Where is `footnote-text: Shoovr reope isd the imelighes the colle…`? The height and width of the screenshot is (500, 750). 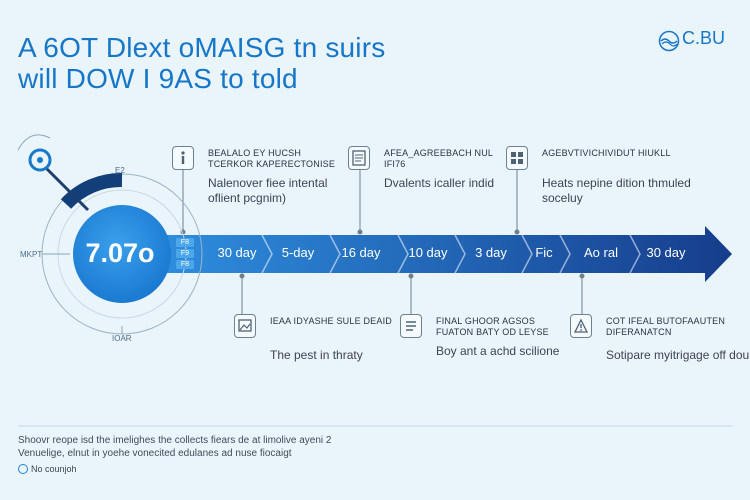
footnote-text: Shoovr reope isd the imelighes the colle… is located at coordinates (175, 447).